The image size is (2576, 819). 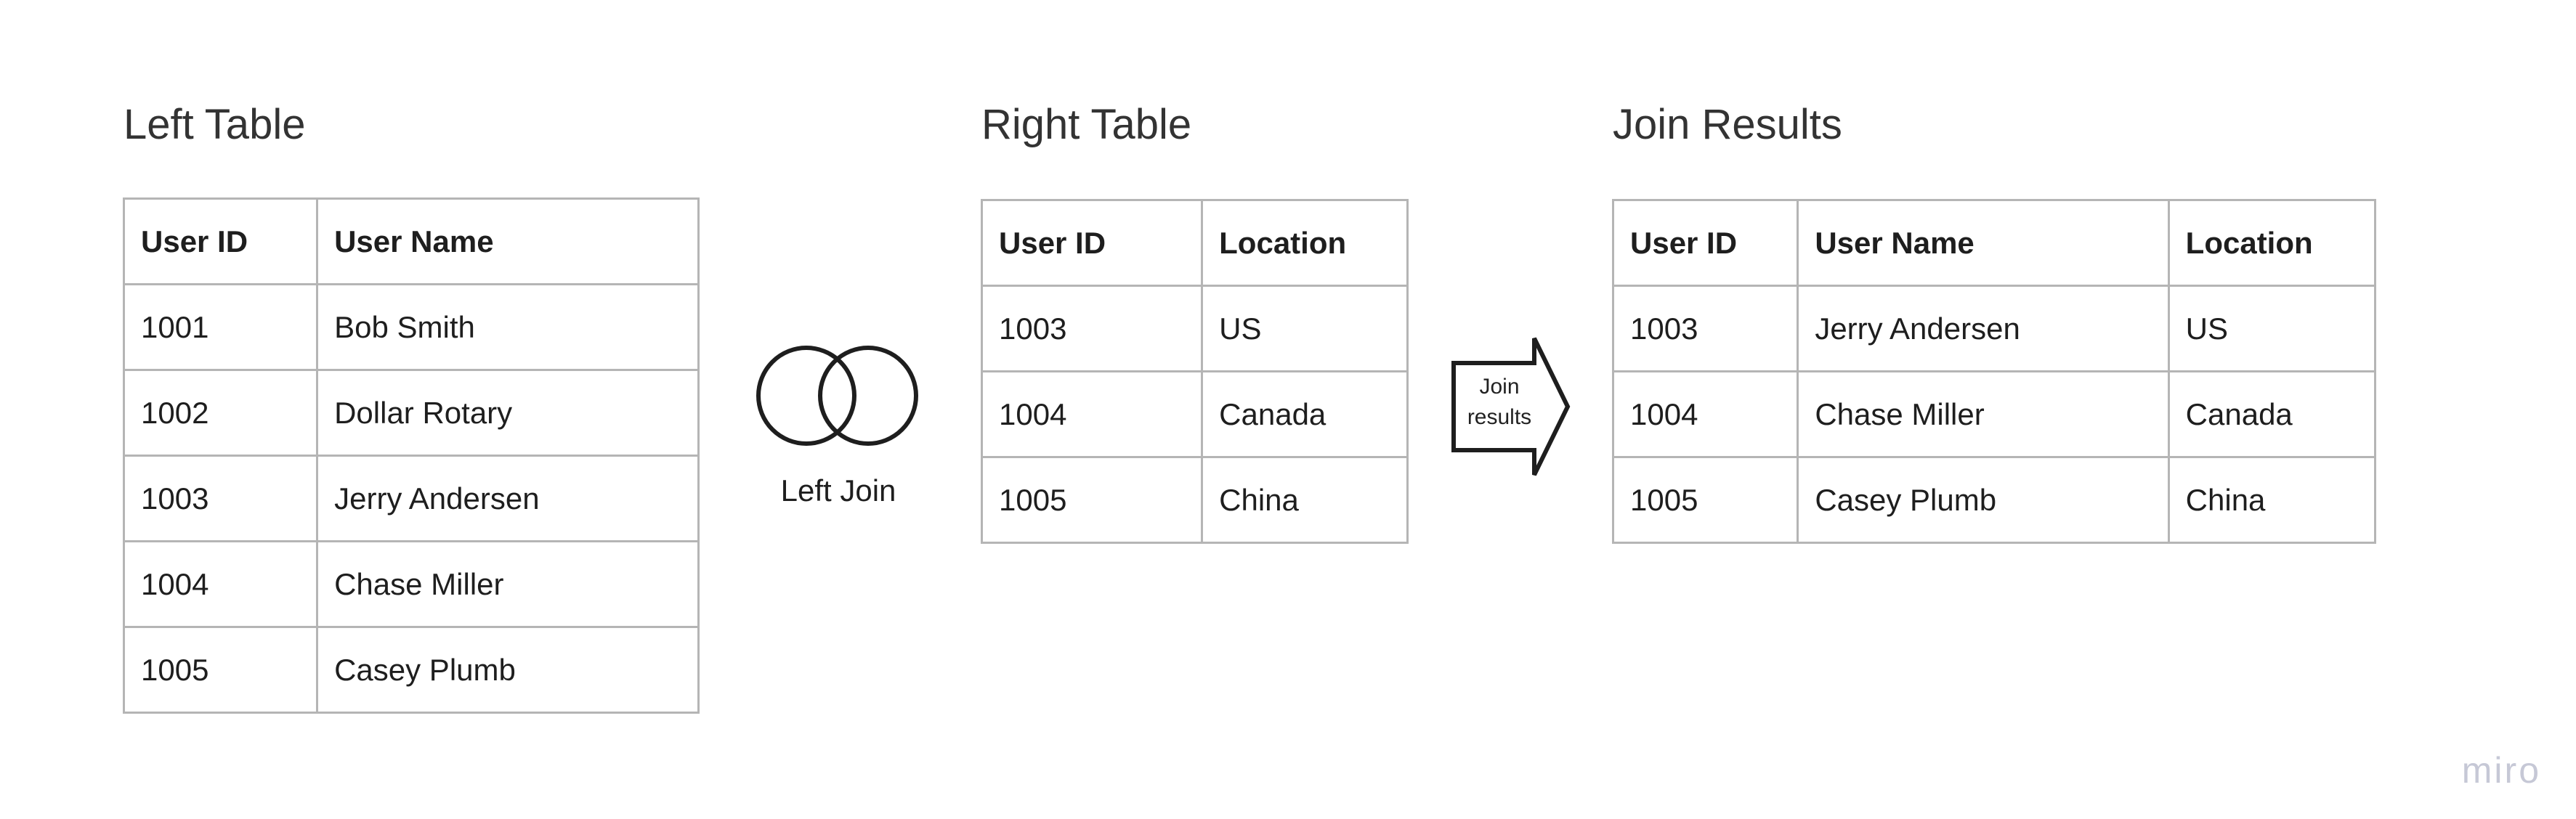 What do you see at coordinates (1499, 402) in the screenshot?
I see `arrow-label: Join results` at bounding box center [1499, 402].